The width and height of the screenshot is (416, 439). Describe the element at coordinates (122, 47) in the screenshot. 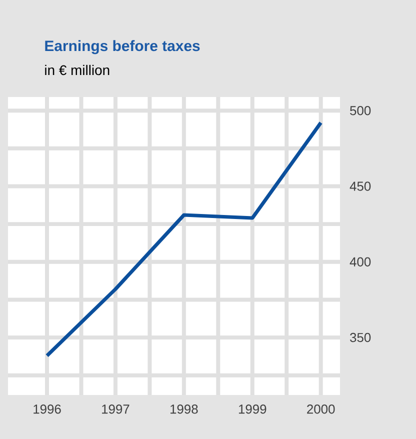

I see `chart-title: Earnings before taxes` at that location.